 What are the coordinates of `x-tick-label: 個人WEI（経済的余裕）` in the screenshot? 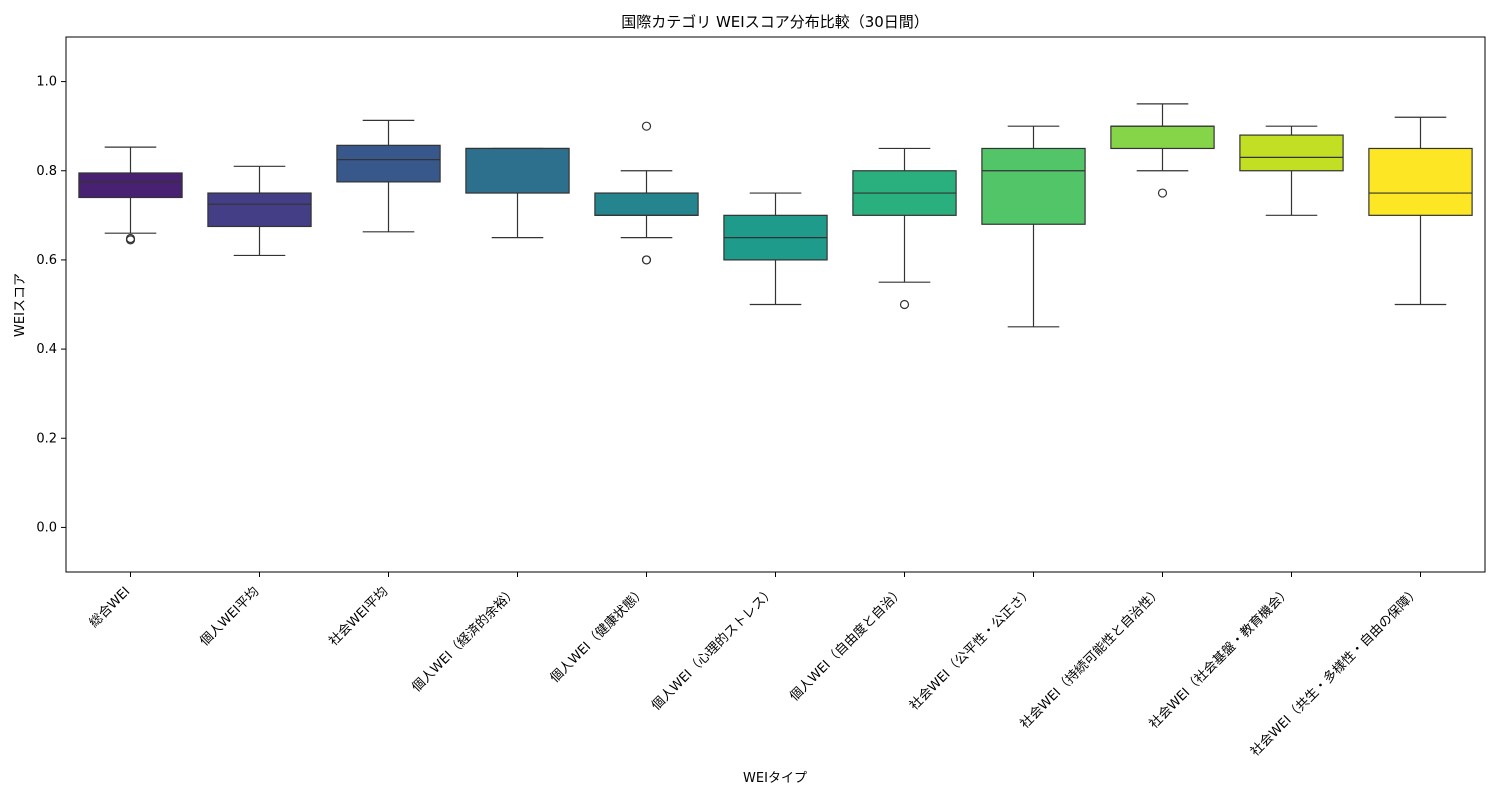 It's located at (465, 640).